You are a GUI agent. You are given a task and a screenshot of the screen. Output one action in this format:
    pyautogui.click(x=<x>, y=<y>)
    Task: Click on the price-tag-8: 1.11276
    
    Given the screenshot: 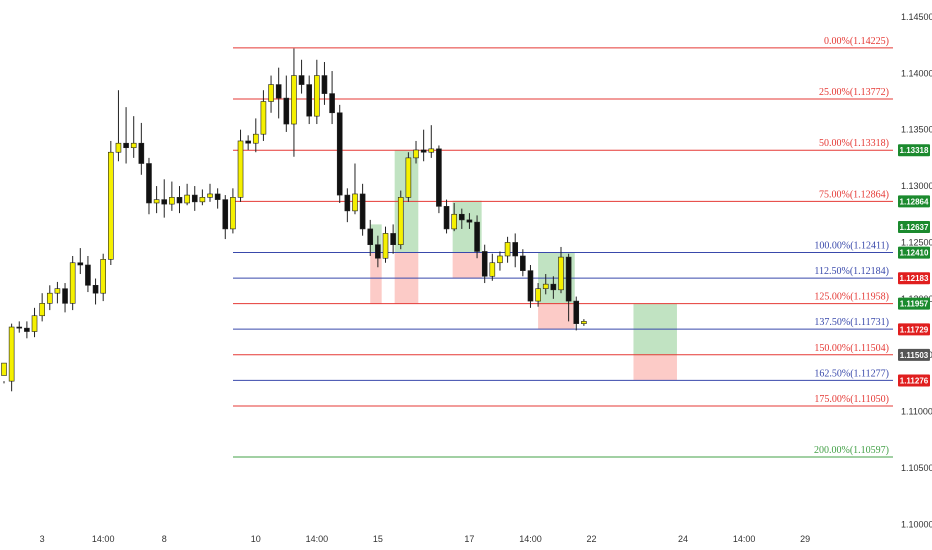 What is the action you would take?
    pyautogui.click(x=914, y=380)
    